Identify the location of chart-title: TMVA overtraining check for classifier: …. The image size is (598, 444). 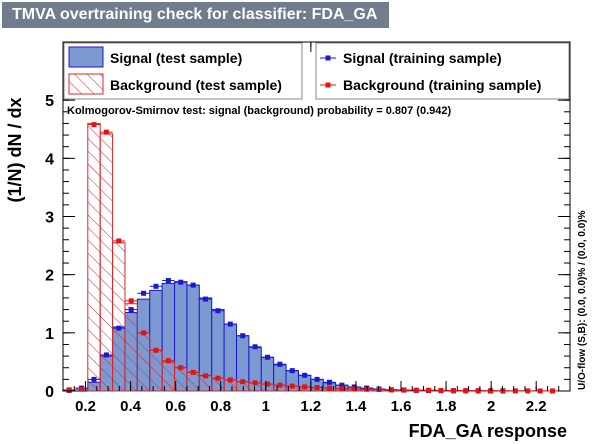
(196, 15).